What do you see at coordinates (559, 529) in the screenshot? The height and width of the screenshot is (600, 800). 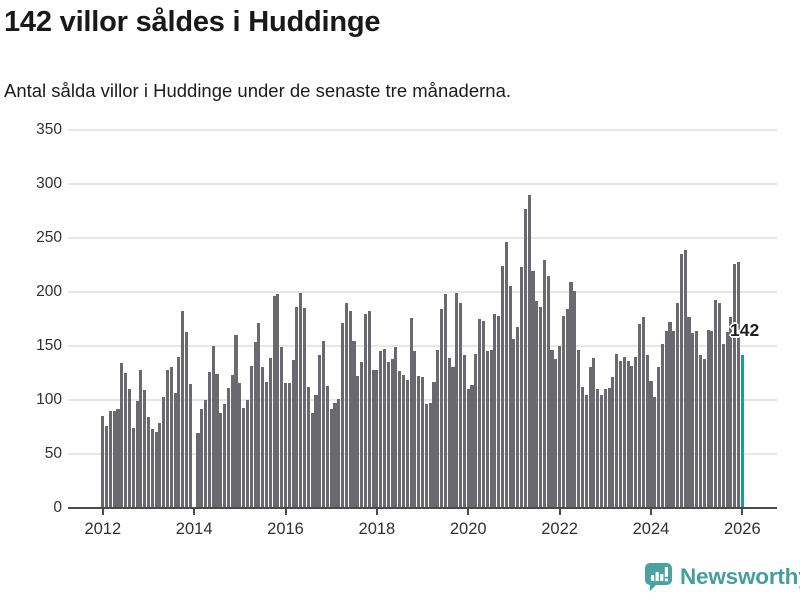 I see `x-axis-label: 2022` at bounding box center [559, 529].